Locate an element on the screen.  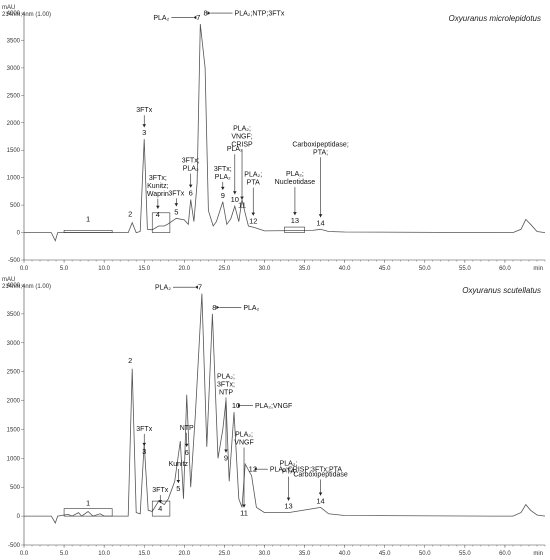
peak-label-1: 1 is located at coordinates (88, 502).